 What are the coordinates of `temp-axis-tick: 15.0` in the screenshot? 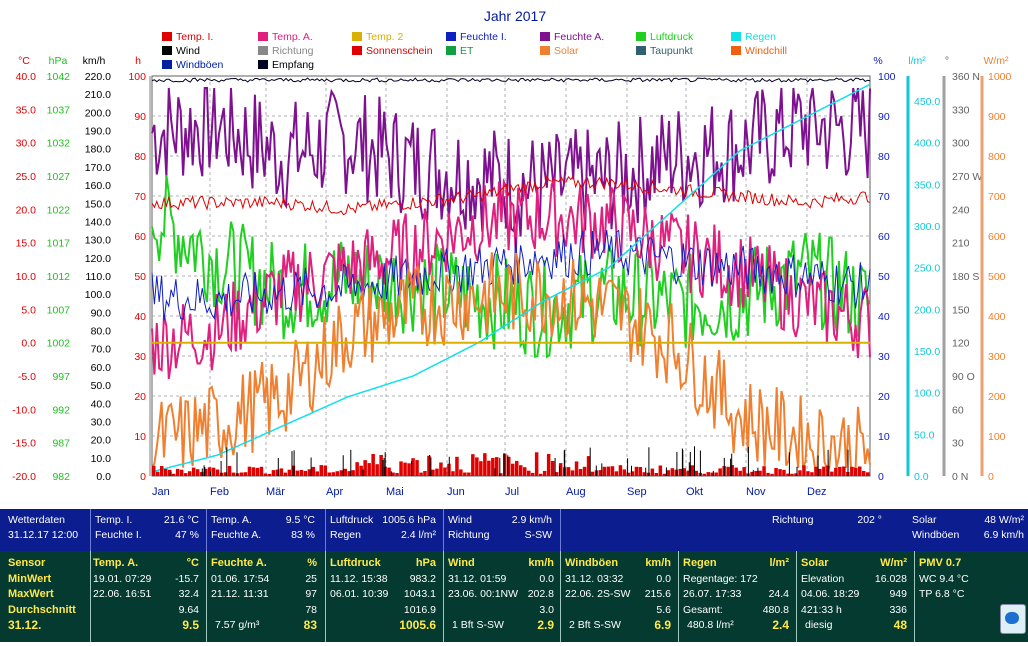 It's located at (26, 244).